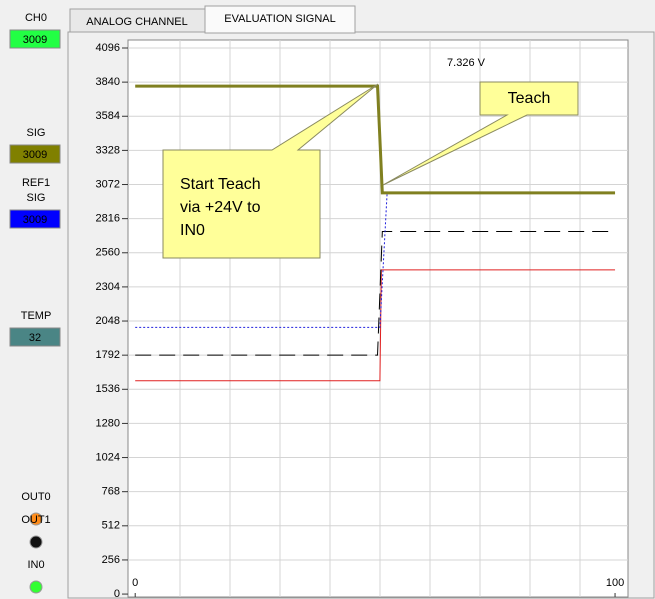 This screenshot has height=599, width=655. What do you see at coordinates (35, 565) in the screenshot?
I see `led-label: IN0` at bounding box center [35, 565].